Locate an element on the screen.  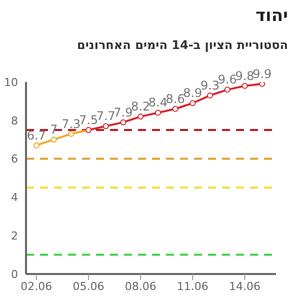
data-label: 7 is located at coordinates (54, 129).